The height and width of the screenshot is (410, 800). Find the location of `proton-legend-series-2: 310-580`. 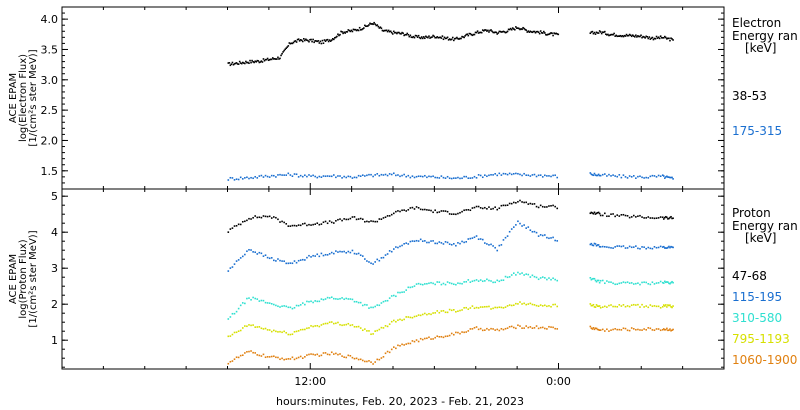

proton-legend-series-2: 310-580 is located at coordinates (757, 318).